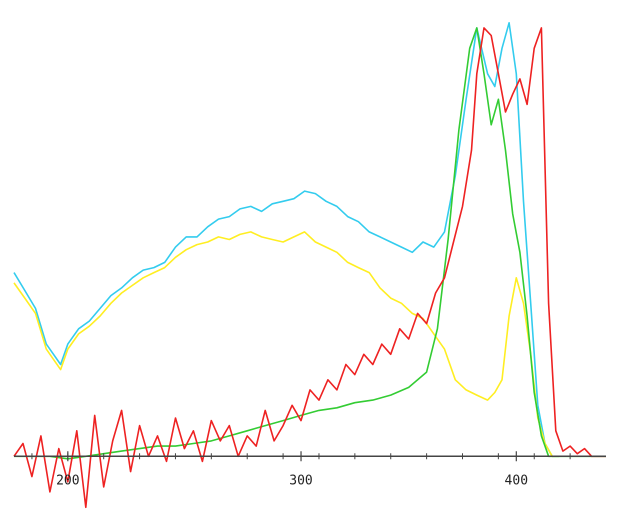 Image resolution: width=621 pixels, height=529 pixels. What do you see at coordinates (516, 480) in the screenshot?
I see `x-tick-label: 400` at bounding box center [516, 480].